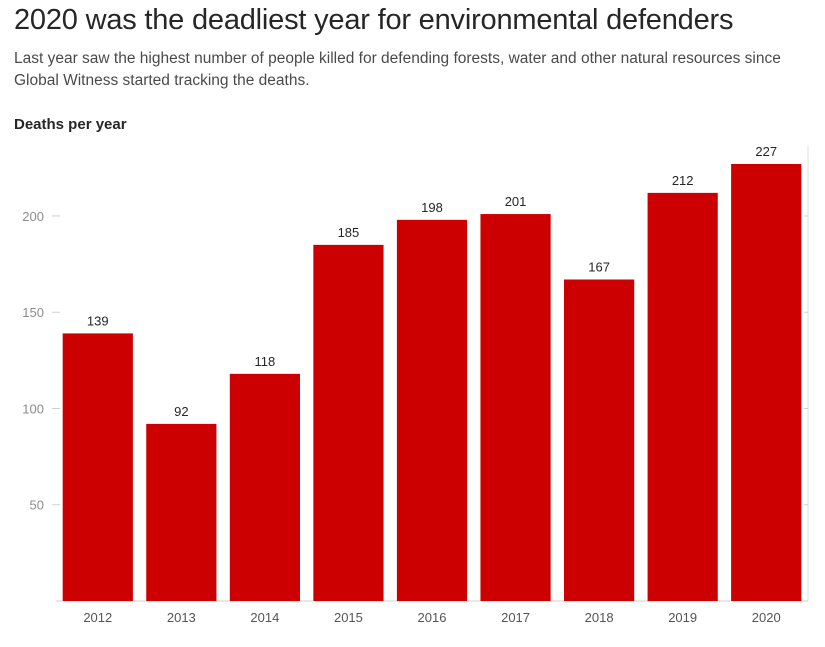  What do you see at coordinates (265, 361) in the screenshot?
I see `data-label-2014: 118` at bounding box center [265, 361].